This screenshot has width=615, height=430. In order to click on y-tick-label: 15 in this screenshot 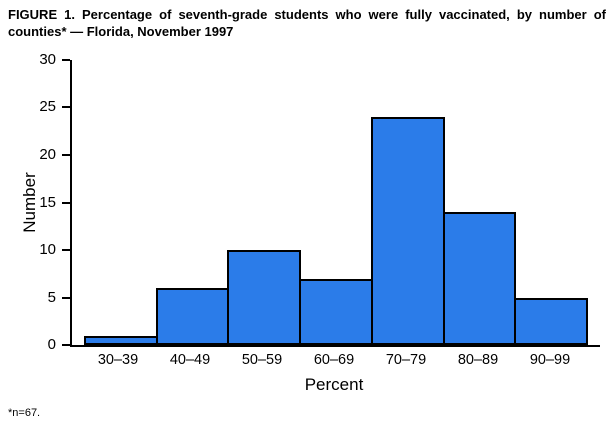, I will do `click(47, 202)`.